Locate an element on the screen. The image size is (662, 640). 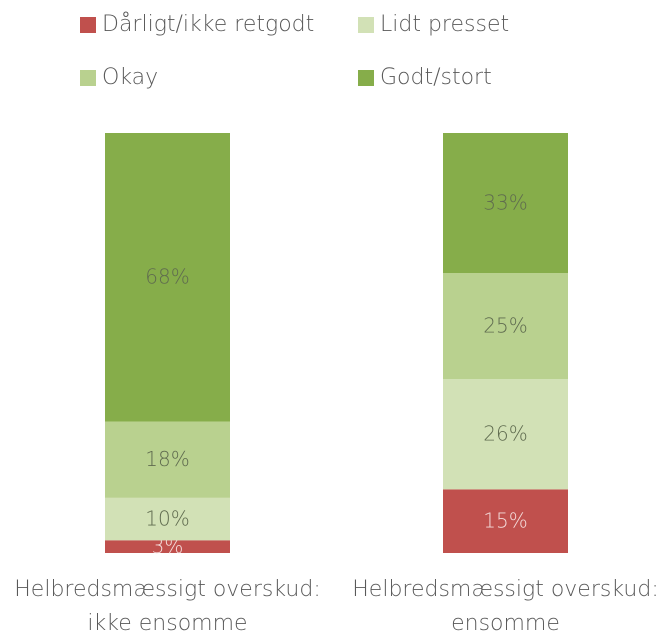
data-label: 15% is located at coordinates (505, 521).